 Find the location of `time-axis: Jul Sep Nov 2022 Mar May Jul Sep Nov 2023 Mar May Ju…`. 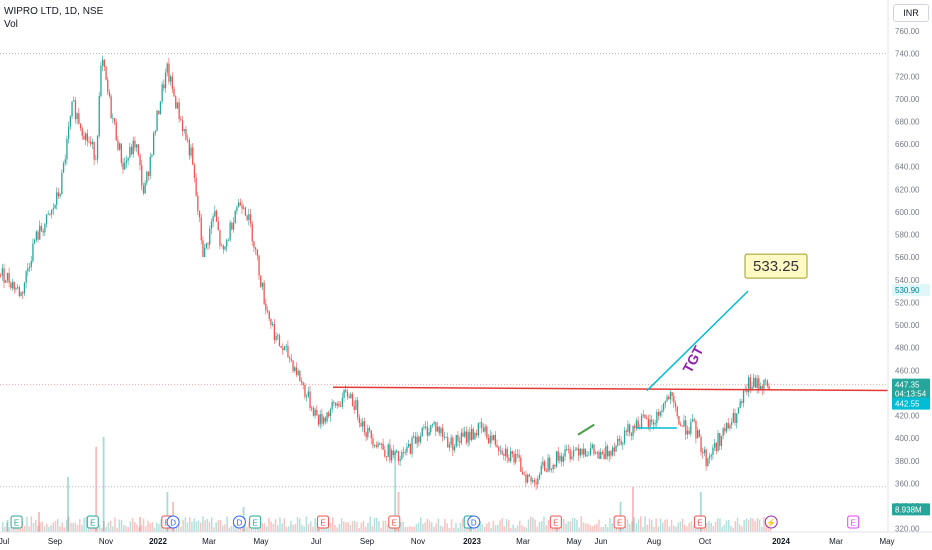

time-axis: Jul Sep Nov 2022 Mar May Jul Sep Nov 2023 Mar May Ju… is located at coordinates (466, 538).